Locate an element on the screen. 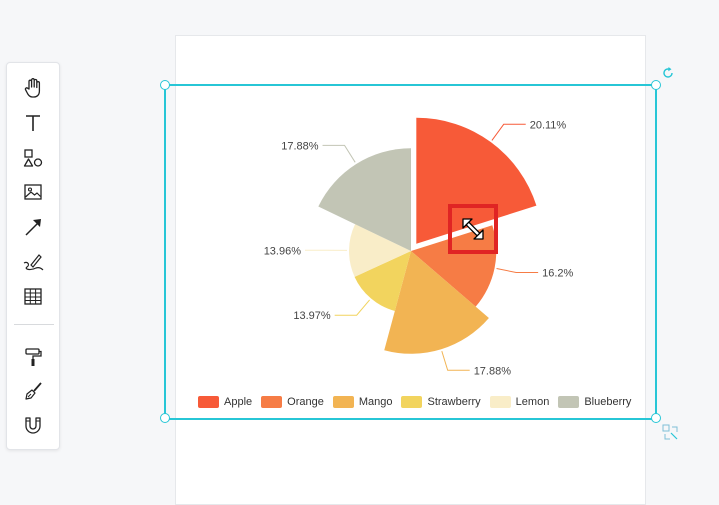 This screenshot has height=505, width=719. legend-item-mango: Mango is located at coordinates (363, 402).